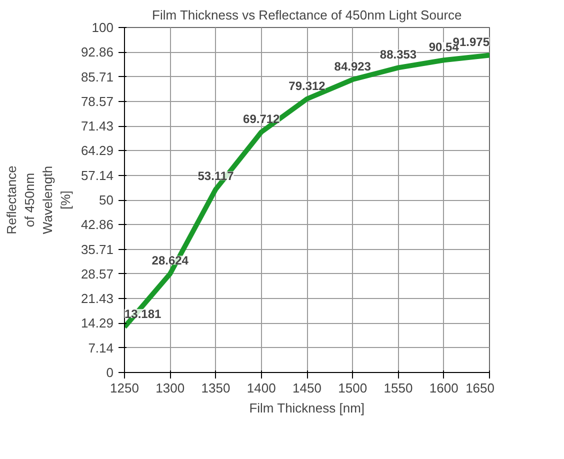 The width and height of the screenshot is (564, 459). Describe the element at coordinates (307, 85) in the screenshot. I see `data-label: 79.312` at that location.